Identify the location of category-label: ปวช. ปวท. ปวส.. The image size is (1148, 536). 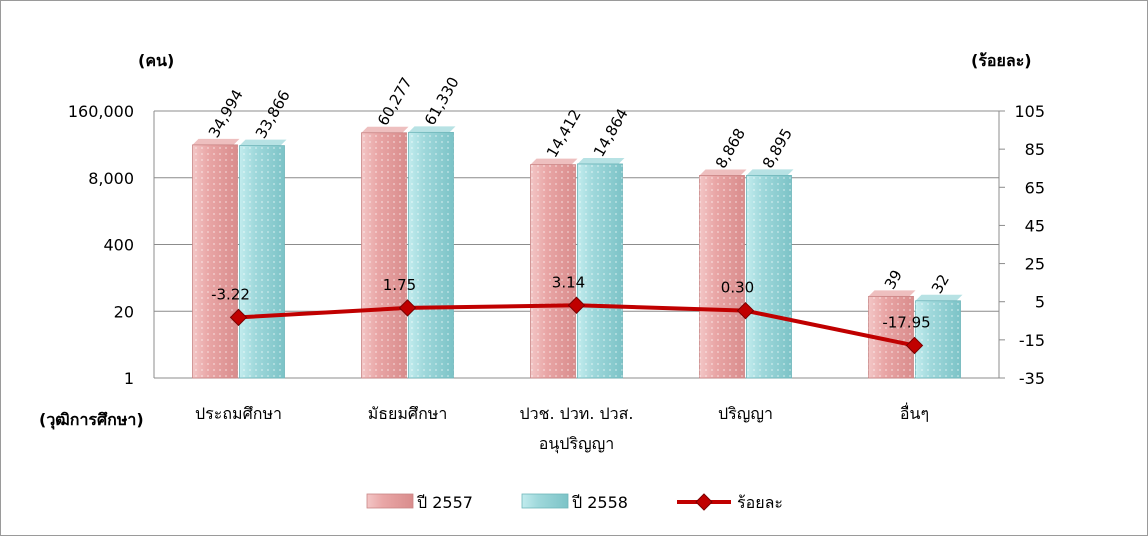
(576, 413).